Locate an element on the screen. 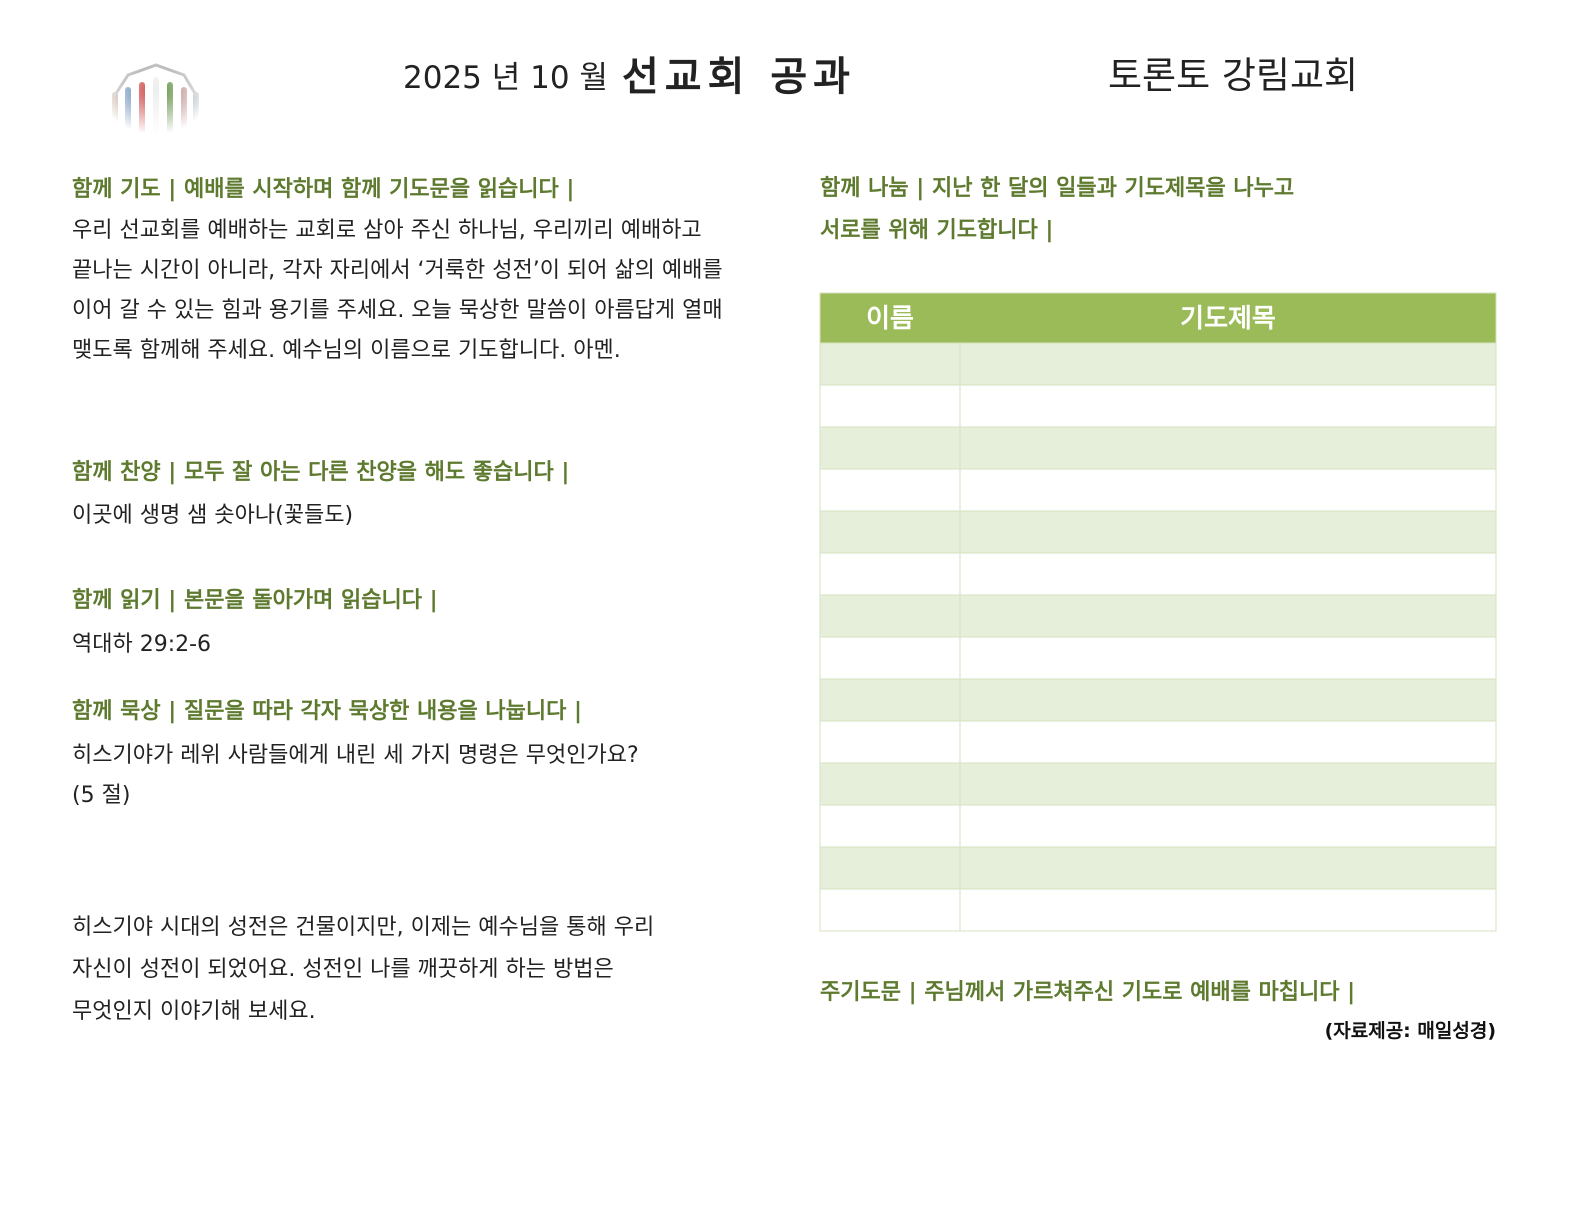 This screenshot has width=1584, height=1224. section-text: 우리 선교회를 예배하는 교회로 삼아 주신 하나님, 우리끼리 예배하고 is located at coordinates (387, 230).